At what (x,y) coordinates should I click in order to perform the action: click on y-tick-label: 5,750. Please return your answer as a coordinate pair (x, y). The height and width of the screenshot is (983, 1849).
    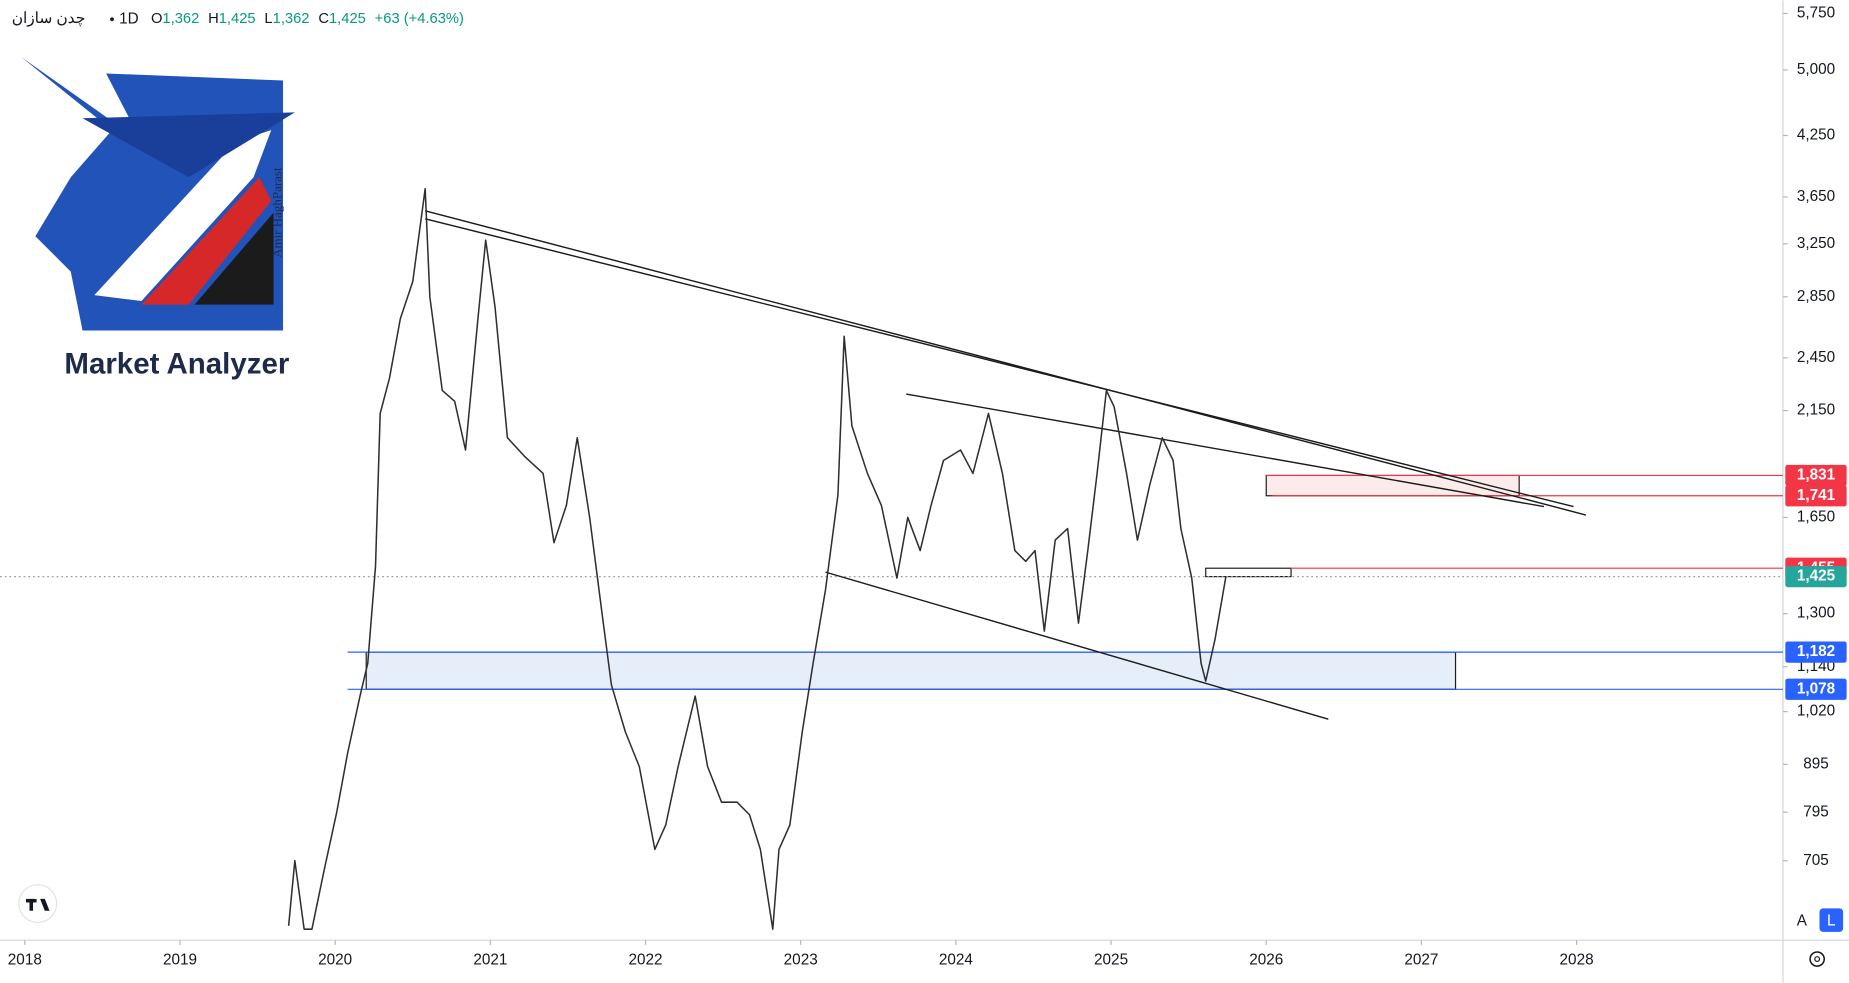
    Looking at the image, I should click on (1816, 13).